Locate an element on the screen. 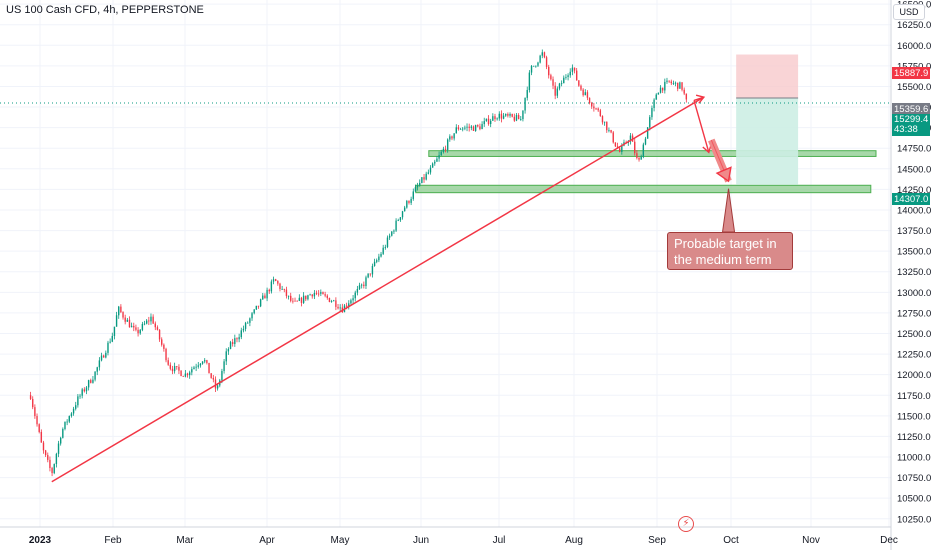  stop-price-value: 15887.9 is located at coordinates (911, 73).